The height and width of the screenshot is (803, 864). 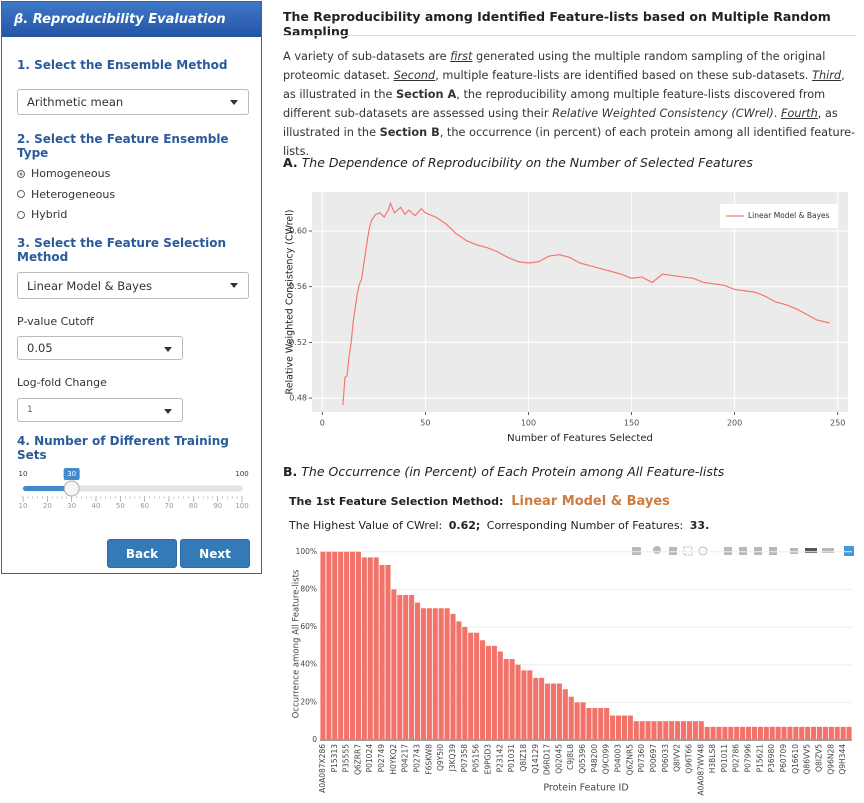 I want to click on text-run: , as illustrated in the, so click(x=564, y=85).